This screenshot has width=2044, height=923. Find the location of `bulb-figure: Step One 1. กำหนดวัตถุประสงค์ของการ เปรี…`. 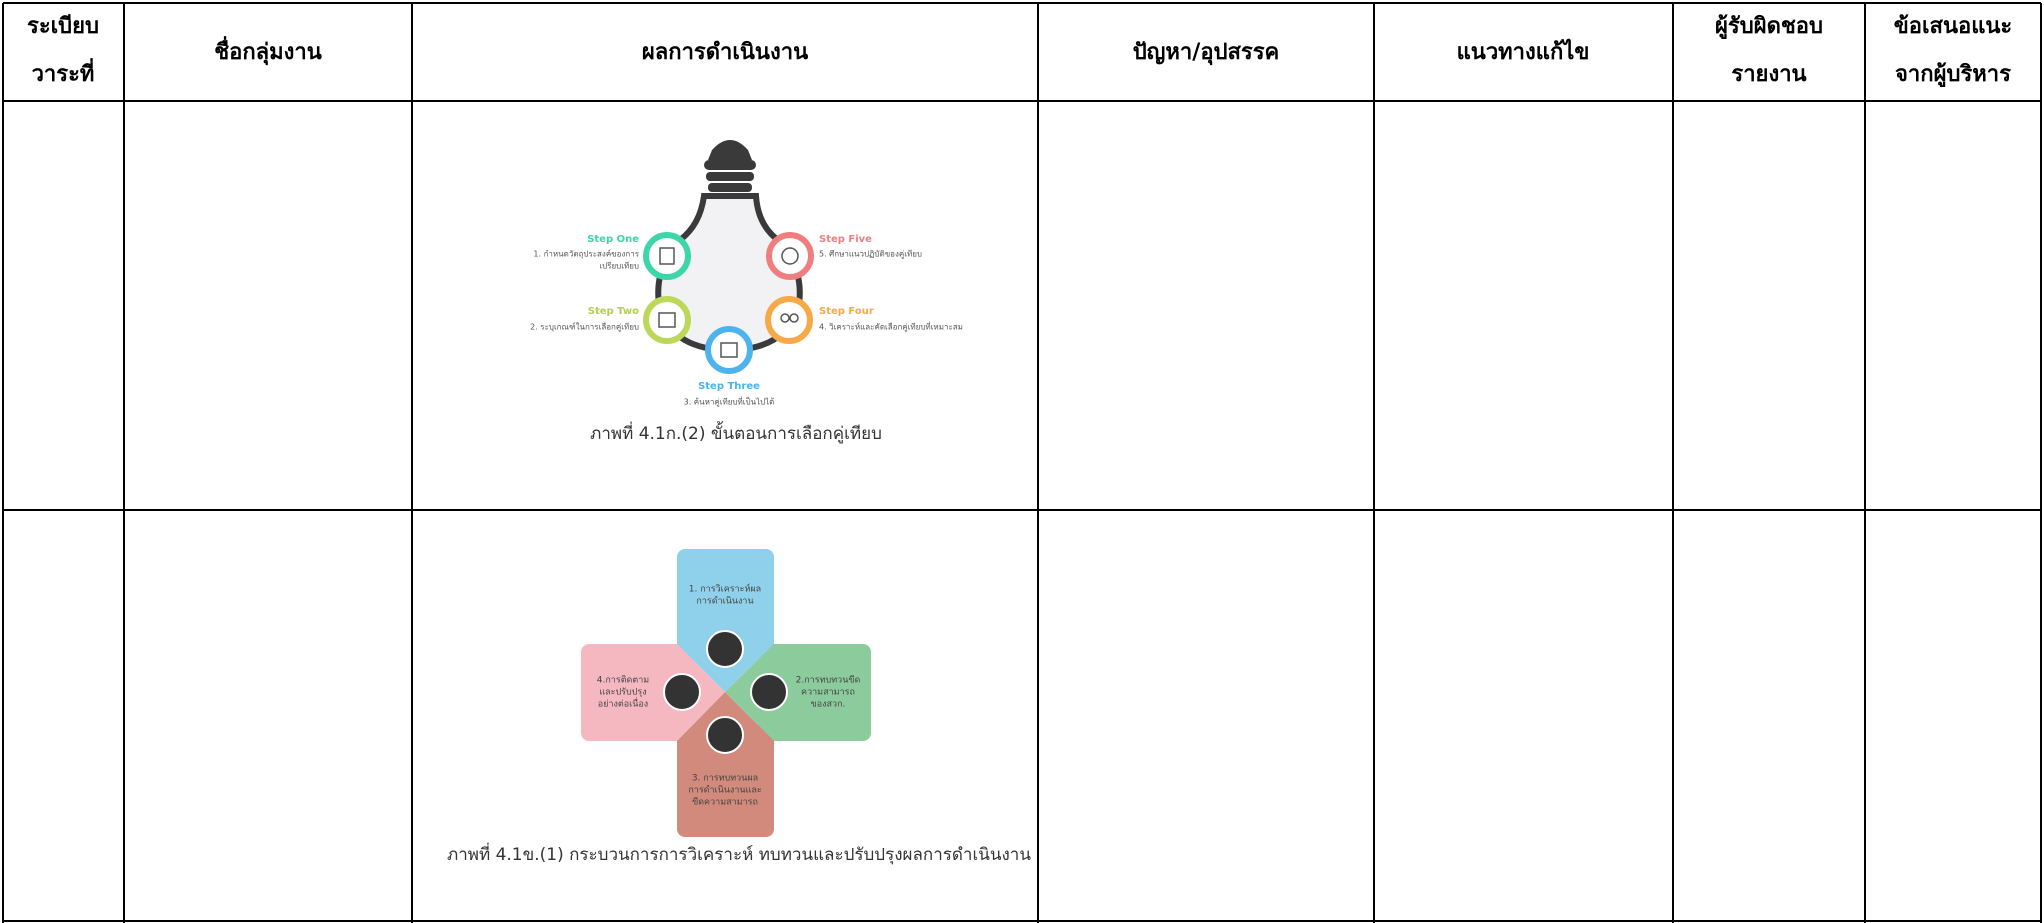

bulb-figure: Step One 1. กำหนดวัตถุประสงค์ของการ เปรี… is located at coordinates (746, 292).